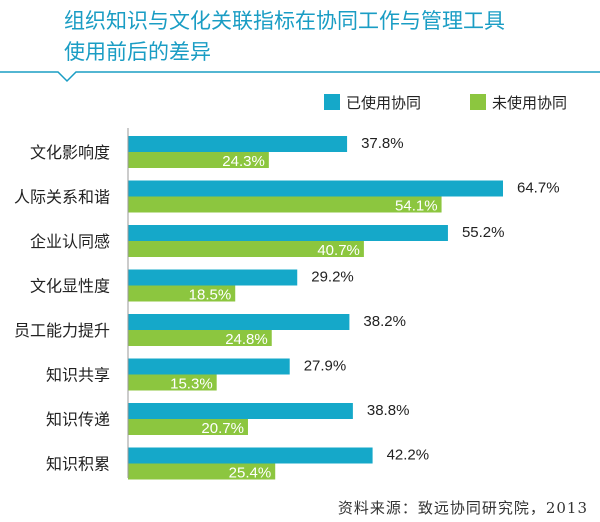  I want to click on value-label-used: 64.7%, so click(538, 188).